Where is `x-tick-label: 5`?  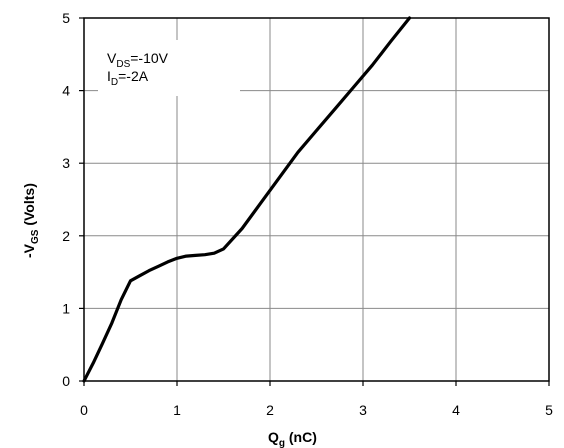 x-tick-label: 5 is located at coordinates (549, 410).